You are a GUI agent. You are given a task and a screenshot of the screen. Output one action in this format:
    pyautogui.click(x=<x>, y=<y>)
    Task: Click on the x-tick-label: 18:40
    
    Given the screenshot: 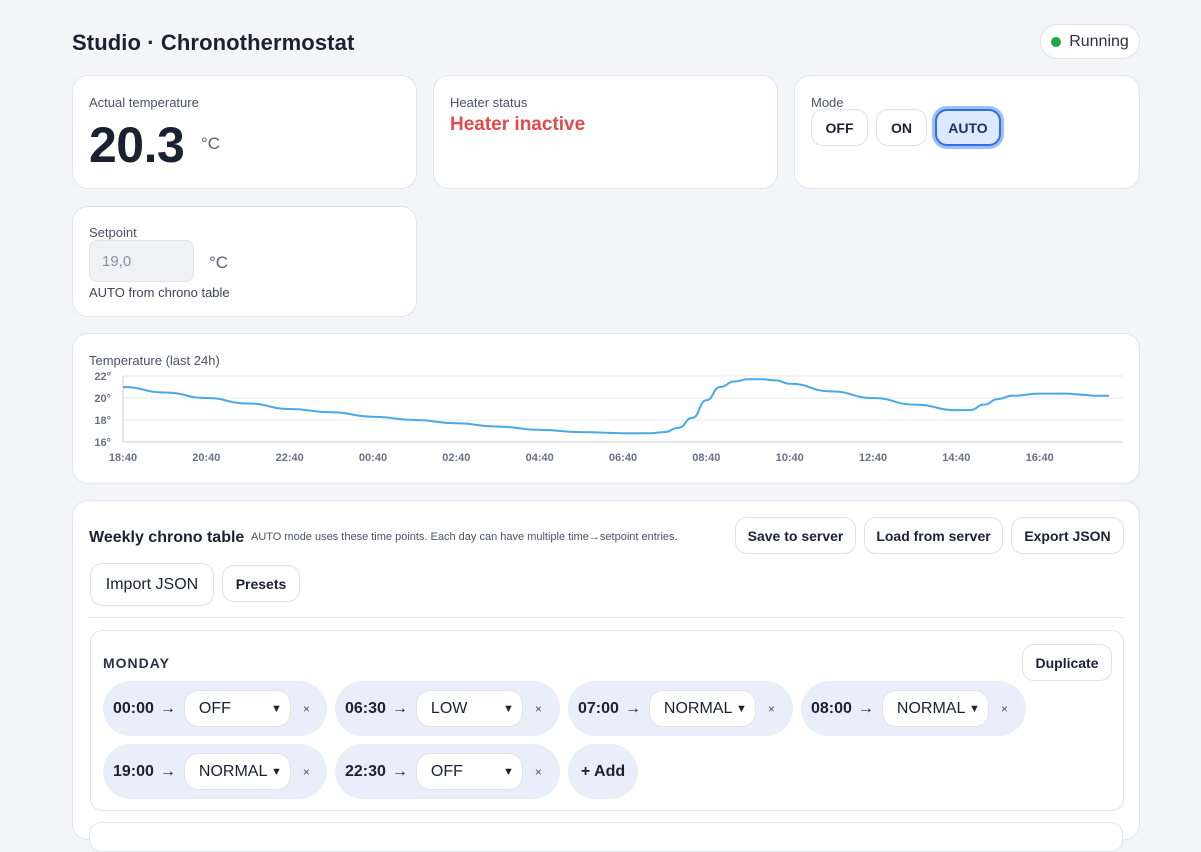 What is the action you would take?
    pyautogui.click(x=123, y=458)
    